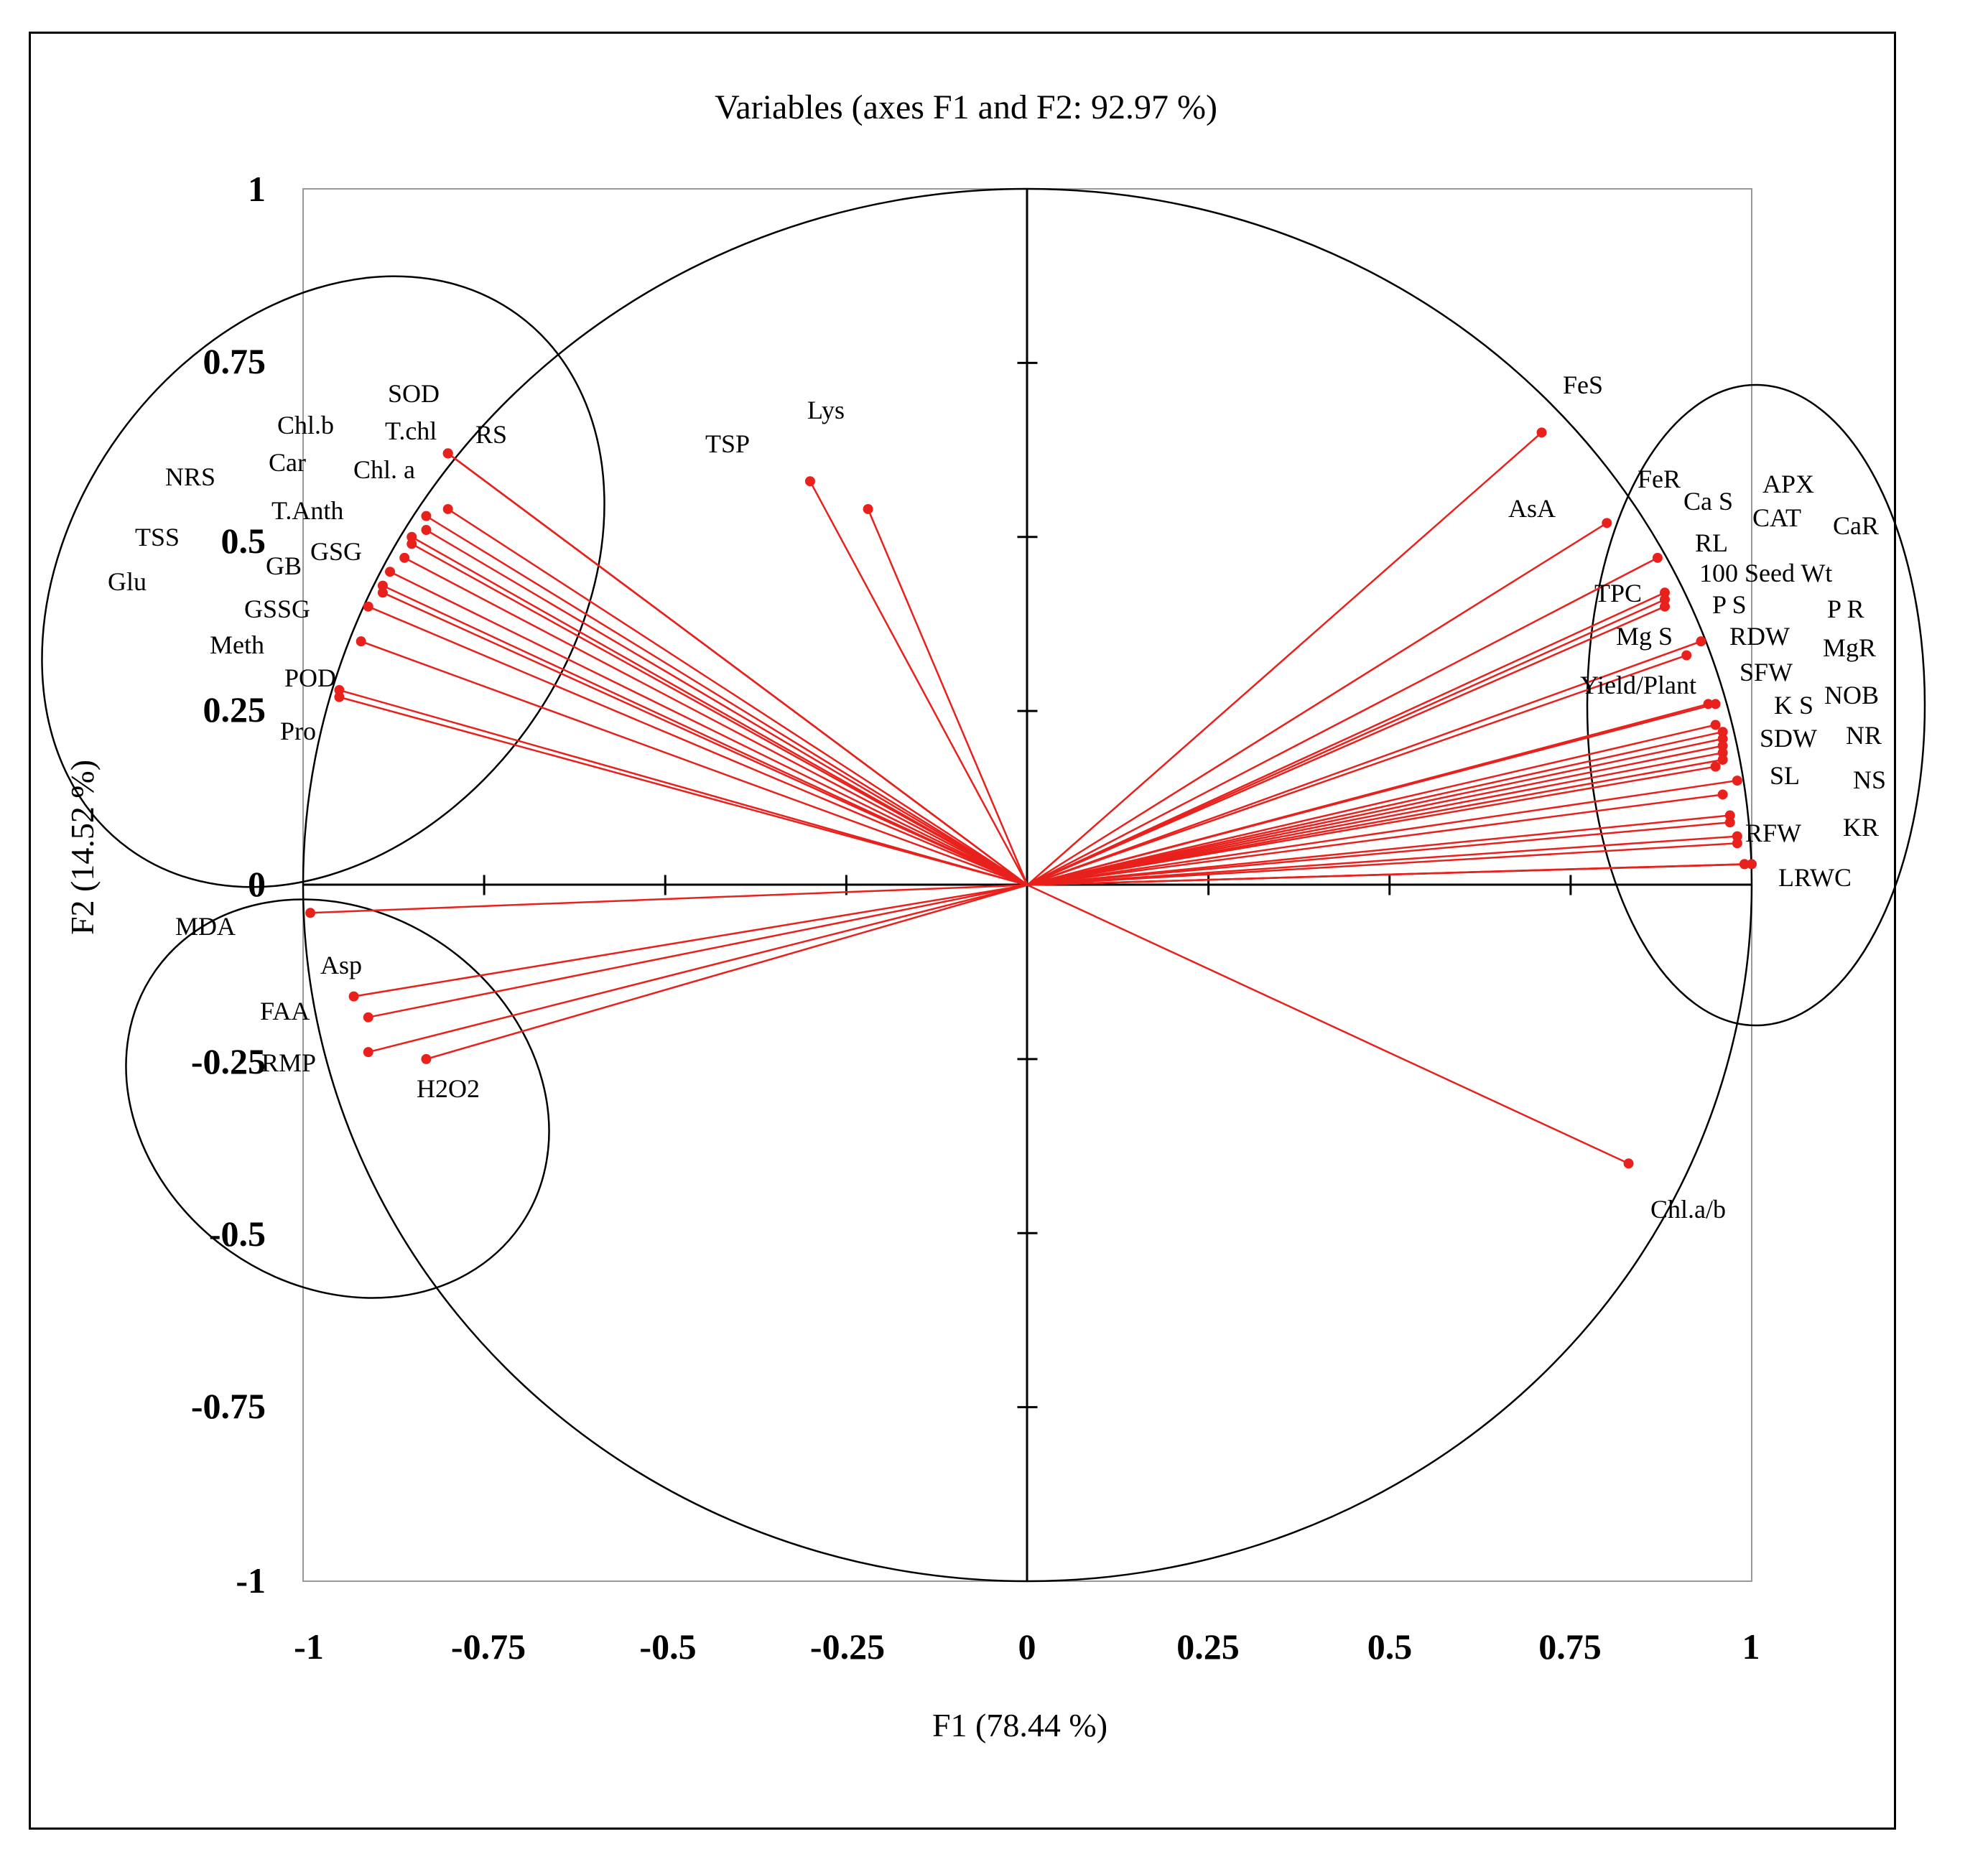  Describe the element at coordinates (338, 1098) in the screenshot. I see `group-ellipse-lower-left` at that location.